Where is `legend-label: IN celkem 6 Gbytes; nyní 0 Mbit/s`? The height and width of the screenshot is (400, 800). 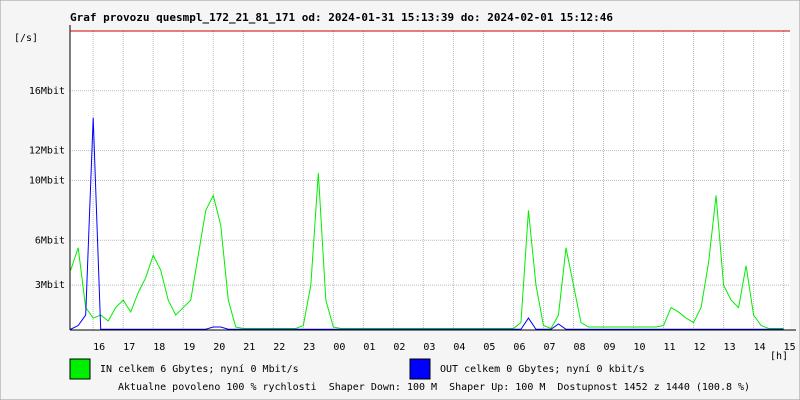 legend-label: IN celkem 6 Gbytes; nyní 0 Mbit/s is located at coordinates (199, 369).